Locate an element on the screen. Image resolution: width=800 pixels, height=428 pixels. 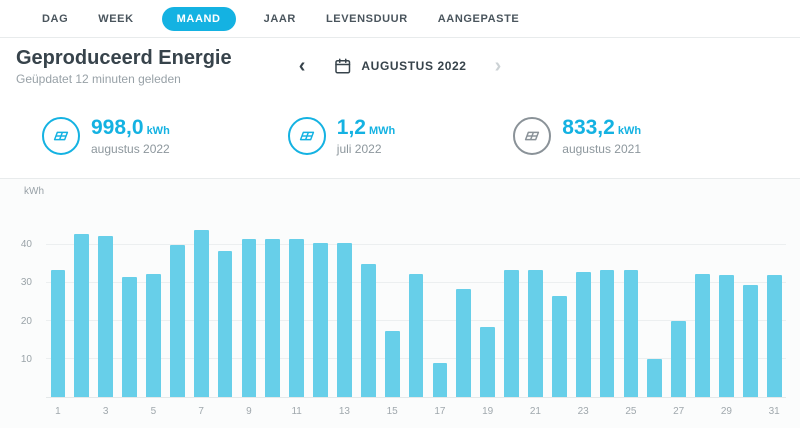
stat-current-month: 998,0 kWh augustus 2022 is located at coordinates (106, 136).